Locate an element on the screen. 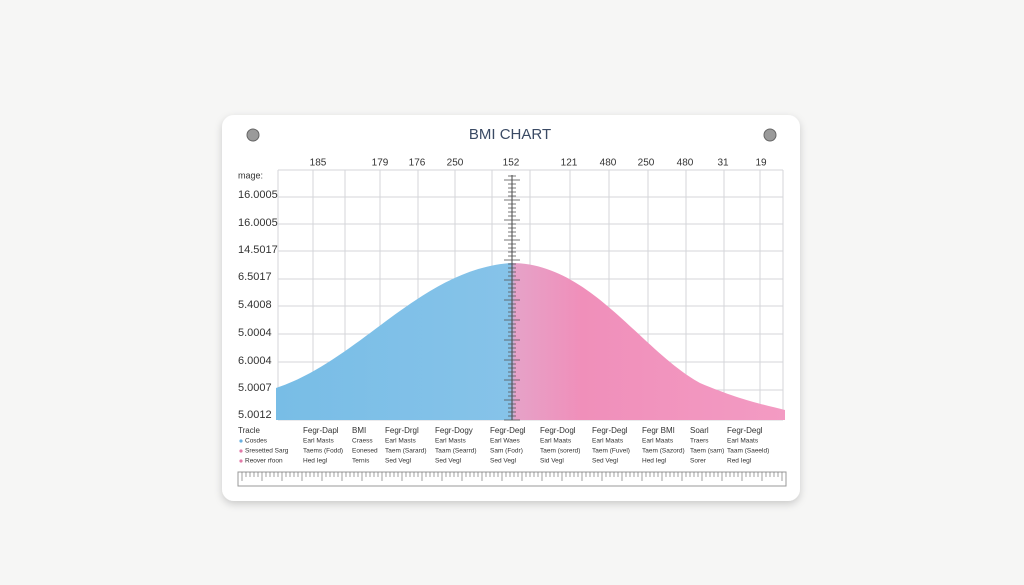  y-label: mage: is located at coordinates (250, 175).